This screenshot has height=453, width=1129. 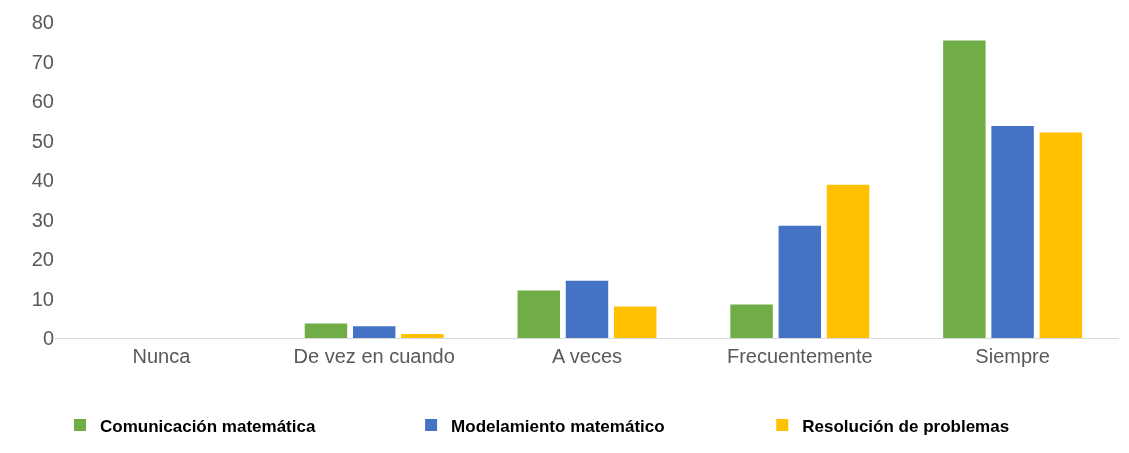 What do you see at coordinates (42, 22) in the screenshot?
I see `y-tick-label: 80` at bounding box center [42, 22].